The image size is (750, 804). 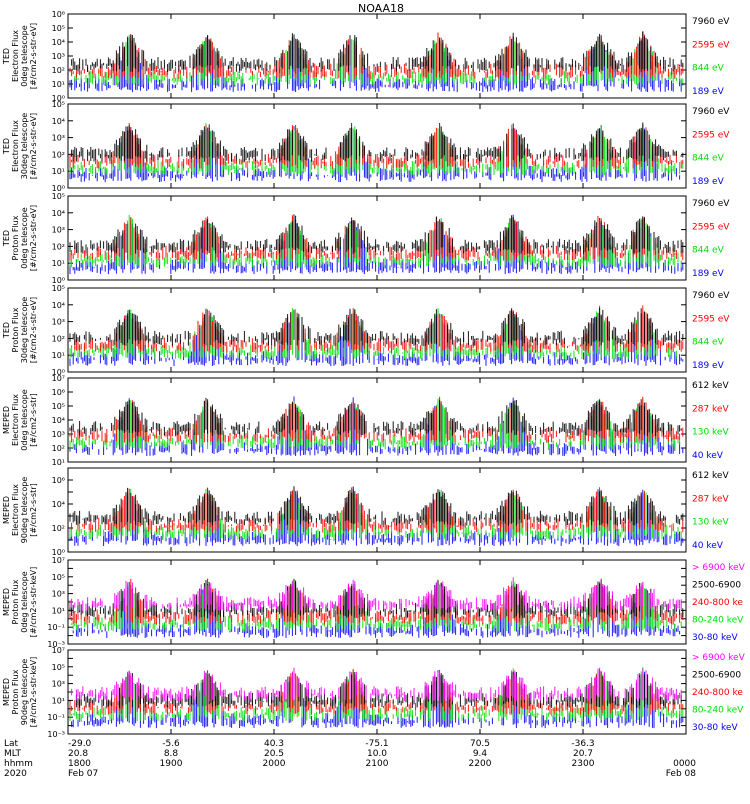 I want to click on legend-entry: 30-80 keV, so click(x=715, y=728).